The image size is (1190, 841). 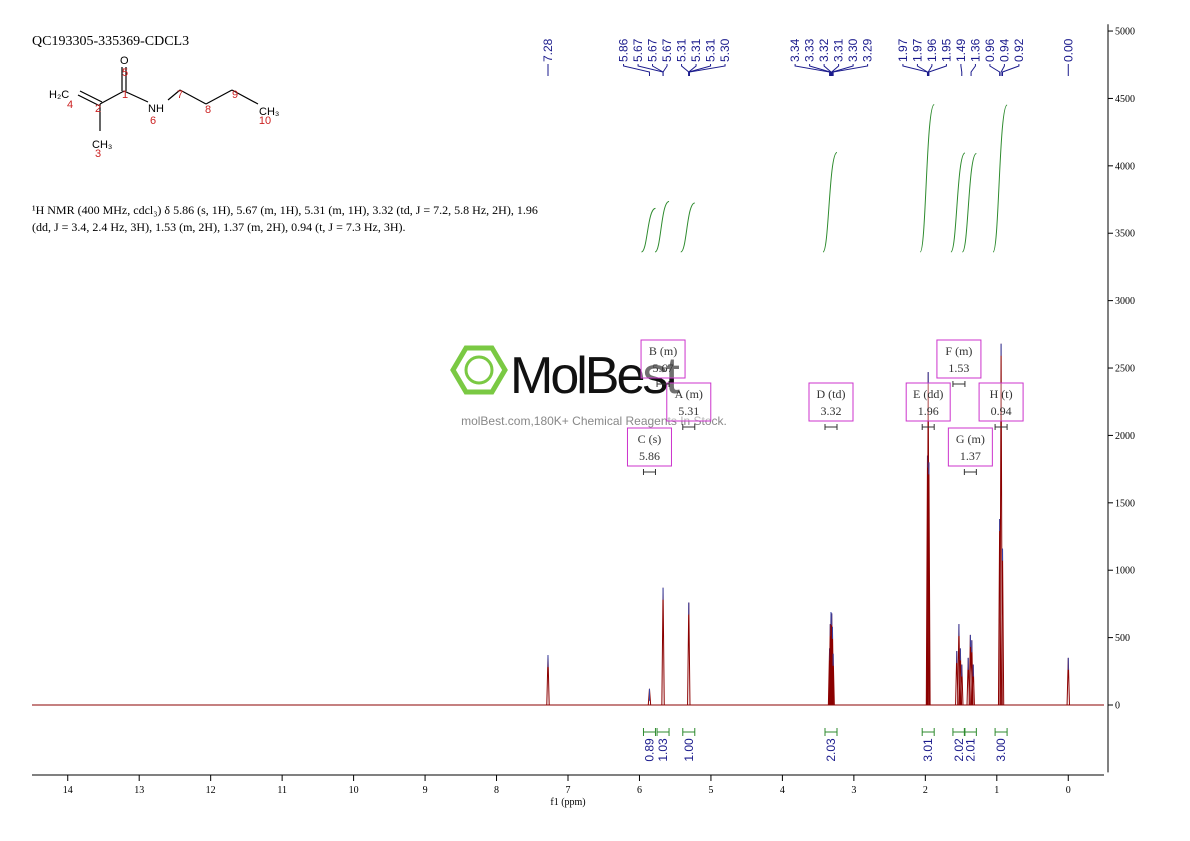 I want to click on multiplet-label: G (m), so click(x=970, y=439).